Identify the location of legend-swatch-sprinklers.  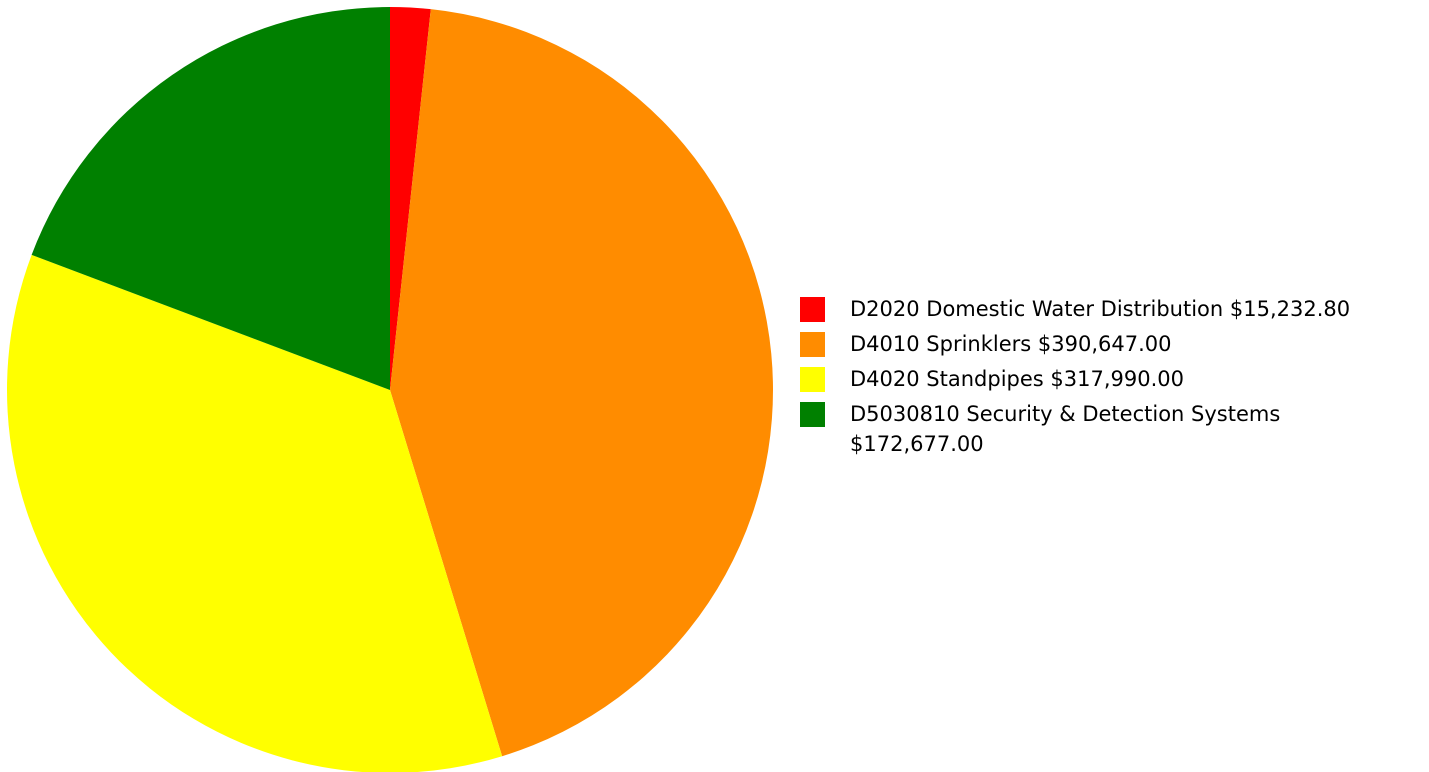
(812, 344).